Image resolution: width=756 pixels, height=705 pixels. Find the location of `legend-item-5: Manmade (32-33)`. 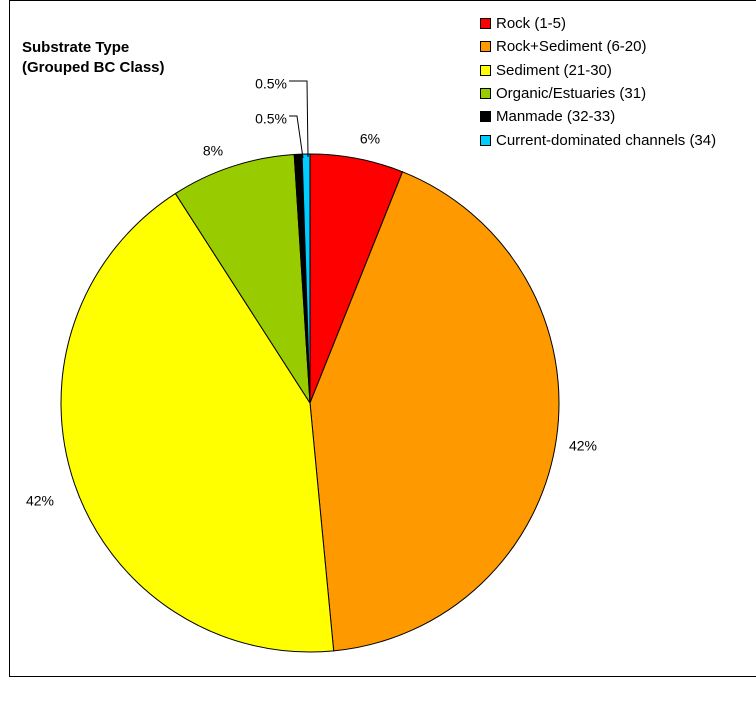

legend-item-5: Manmade (32-33) is located at coordinates (598, 116).